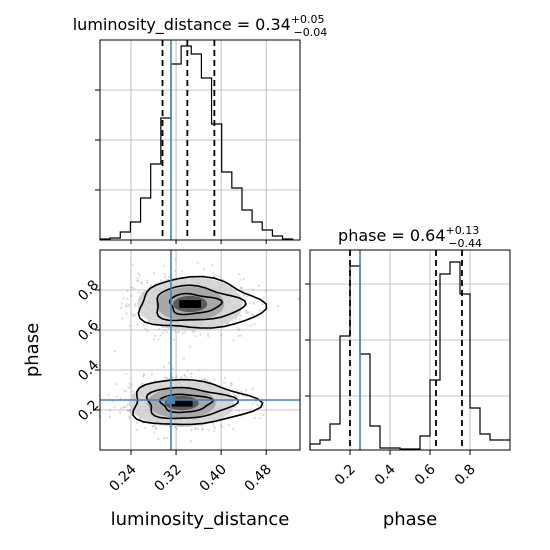  Describe the element at coordinates (88, 410) in the screenshot. I see `y-tick-label: 0.2` at that location.